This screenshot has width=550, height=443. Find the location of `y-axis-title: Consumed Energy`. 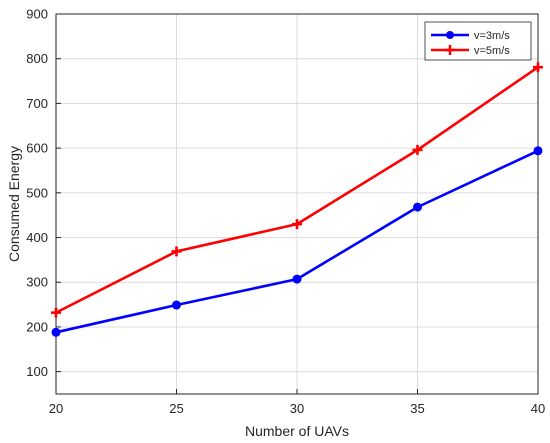

y-axis-title: Consumed Energy is located at coordinates (14, 204).